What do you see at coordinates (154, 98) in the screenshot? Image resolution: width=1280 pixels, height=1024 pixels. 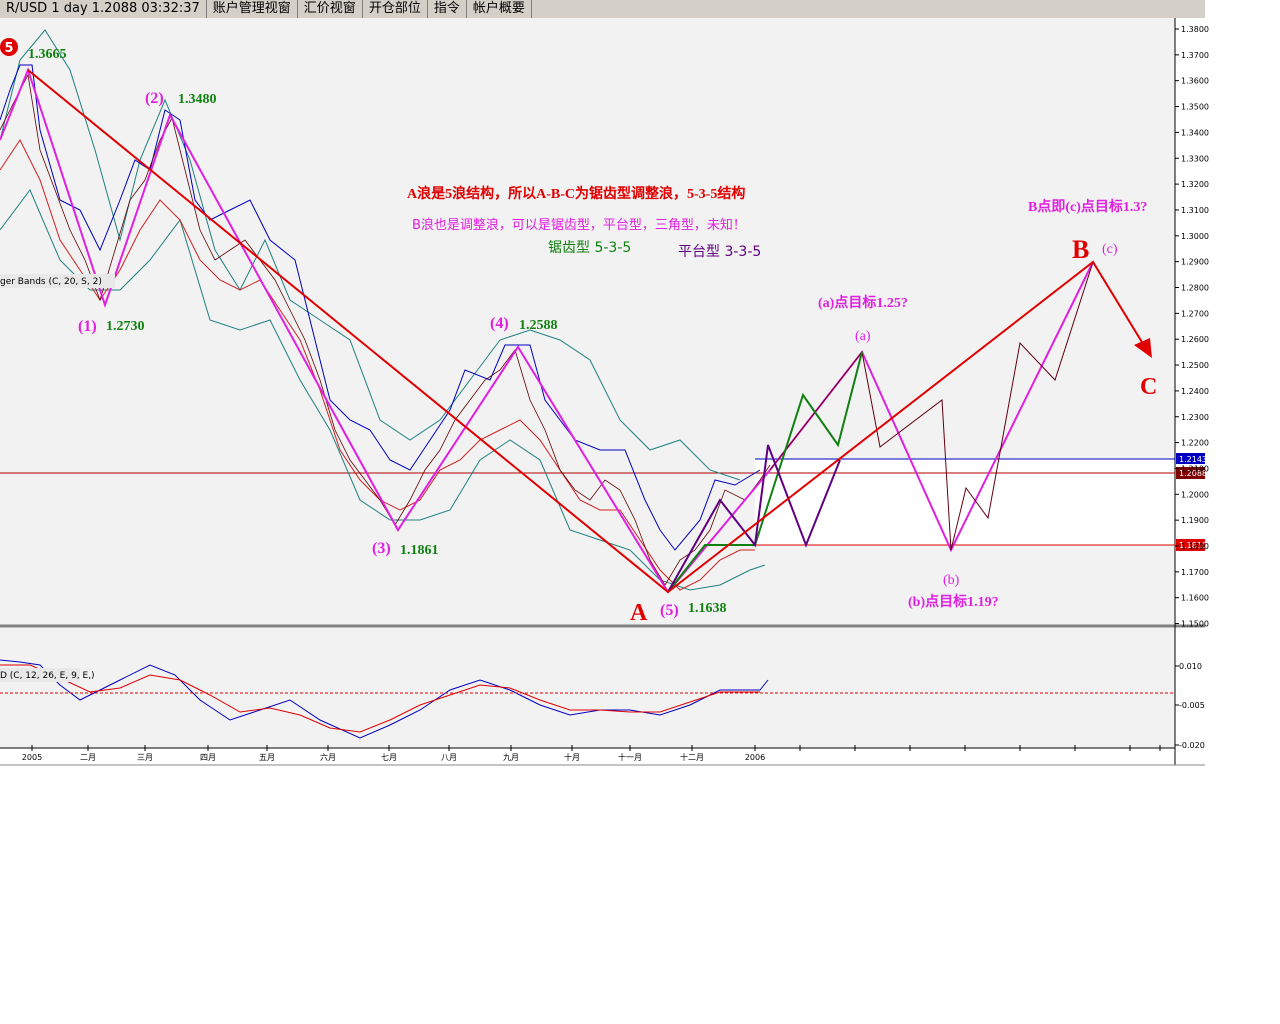 I see `wave-label: (2)` at bounding box center [154, 98].